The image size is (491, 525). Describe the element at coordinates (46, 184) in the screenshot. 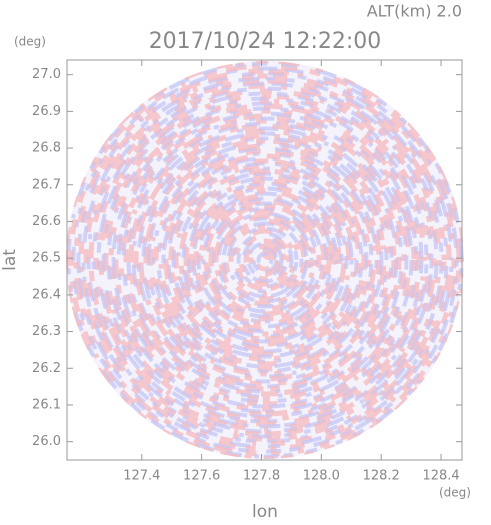

I see `y-tick-label: 26.7` at that location.